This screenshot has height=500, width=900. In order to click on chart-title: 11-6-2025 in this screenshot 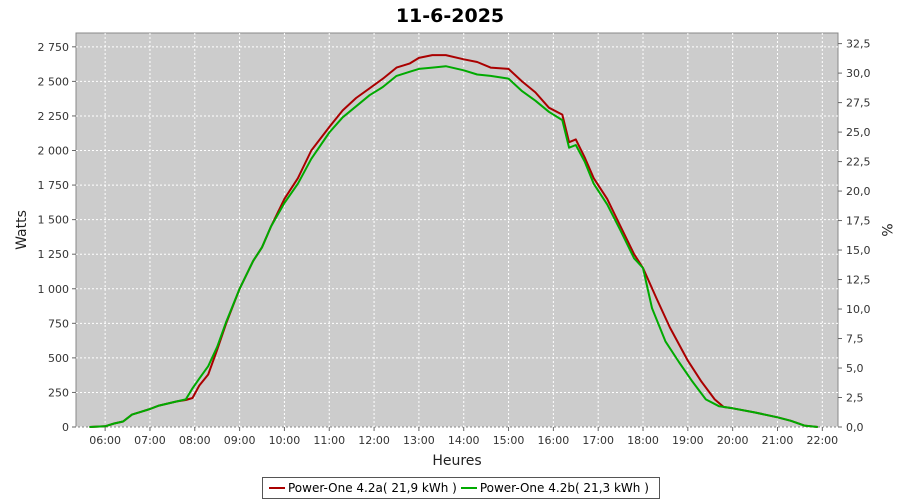, I will do `click(450, 16)`.